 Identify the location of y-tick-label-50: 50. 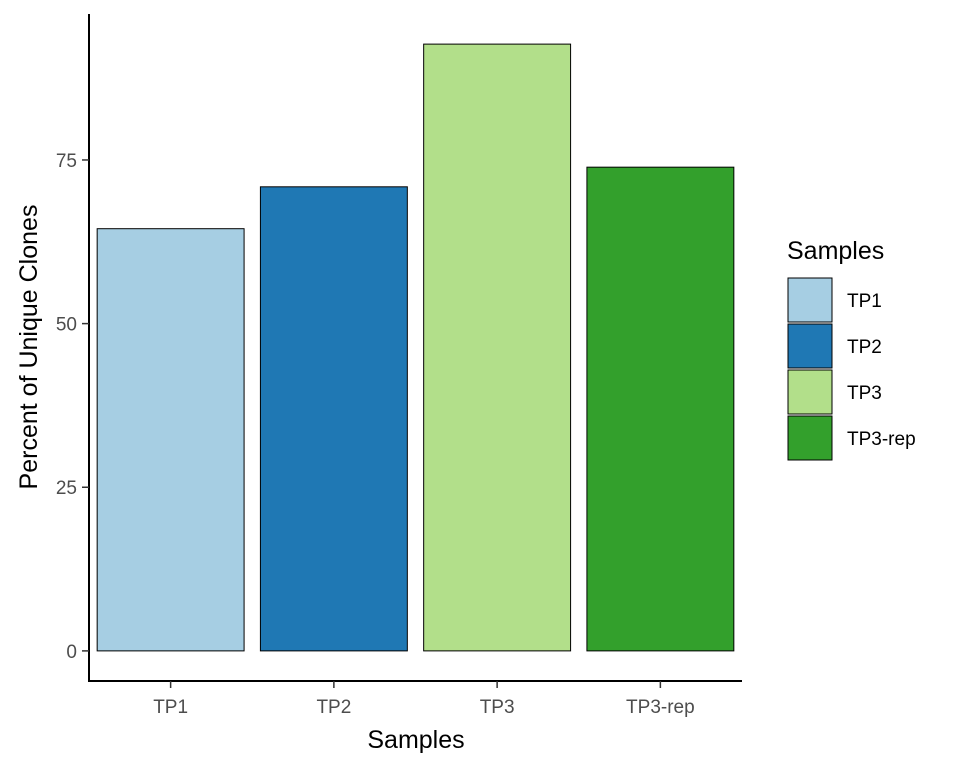
(66, 325).